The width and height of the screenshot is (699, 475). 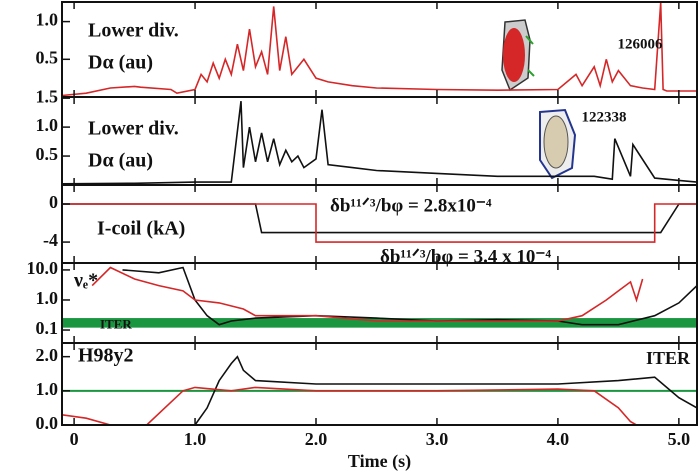 I want to click on x-tick-label: 5.0, so click(x=679, y=439).